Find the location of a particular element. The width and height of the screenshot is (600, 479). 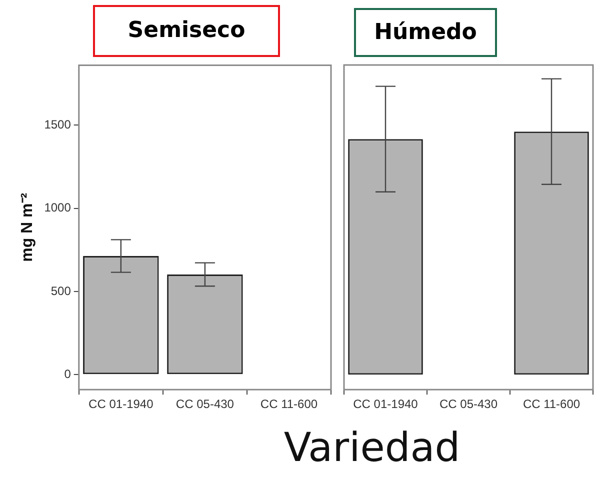

y-tick-label: 1000 is located at coordinates (58, 207).